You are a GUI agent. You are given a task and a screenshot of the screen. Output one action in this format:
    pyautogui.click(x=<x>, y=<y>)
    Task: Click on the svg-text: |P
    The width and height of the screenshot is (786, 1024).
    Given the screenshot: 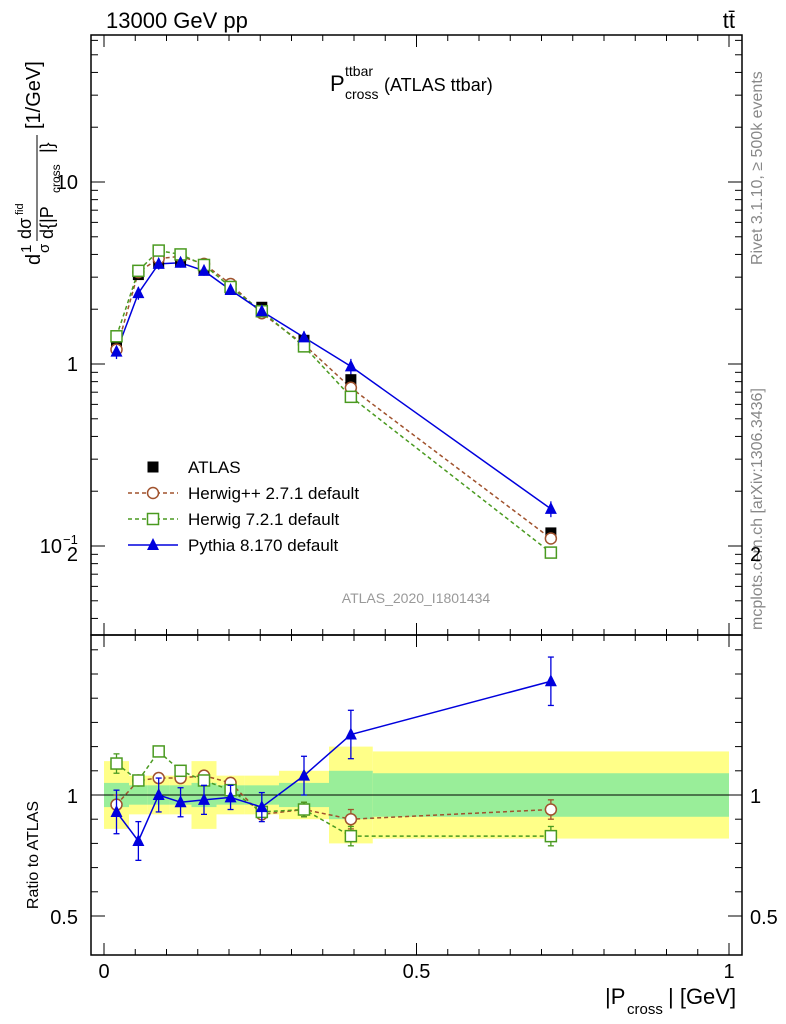 What is the action you would take?
    pyautogui.click(x=615, y=996)
    